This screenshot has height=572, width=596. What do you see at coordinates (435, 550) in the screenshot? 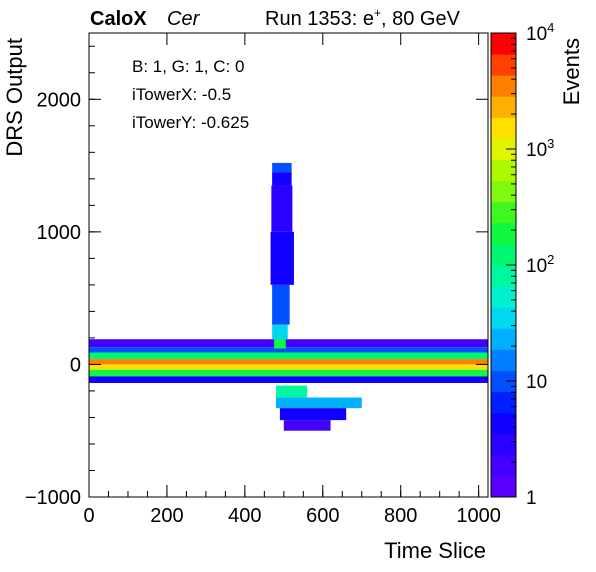
I see `x-axis-label: Time Slice` at bounding box center [435, 550].